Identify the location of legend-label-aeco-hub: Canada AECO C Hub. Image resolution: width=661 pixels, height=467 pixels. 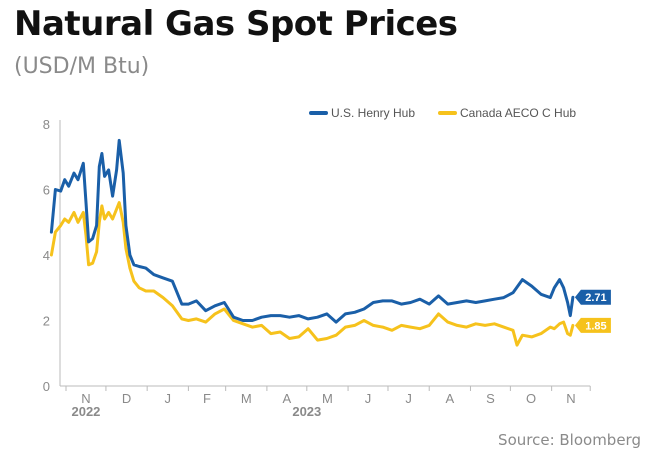
(518, 113).